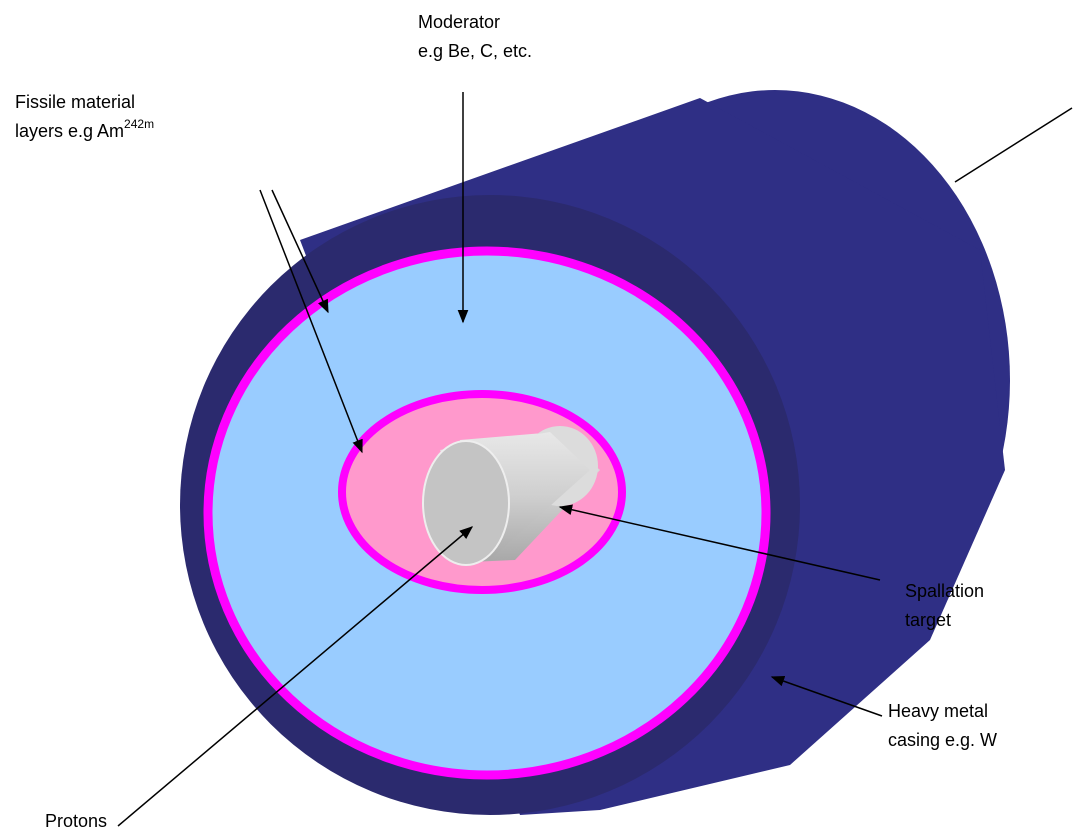  Describe the element at coordinates (475, 51) in the screenshot. I see `label: e.g Be, C, etc.` at that location.